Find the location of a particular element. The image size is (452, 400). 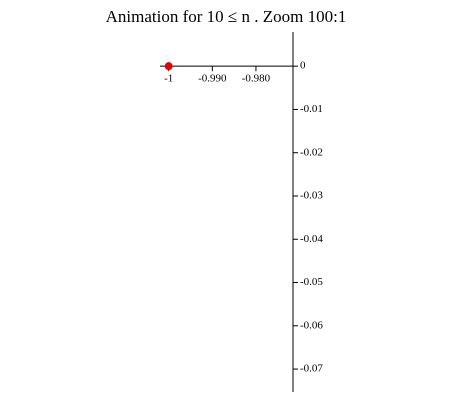

chart-title: Animation for 10 ≤ n . Zoom 100:1 is located at coordinates (226, 16).